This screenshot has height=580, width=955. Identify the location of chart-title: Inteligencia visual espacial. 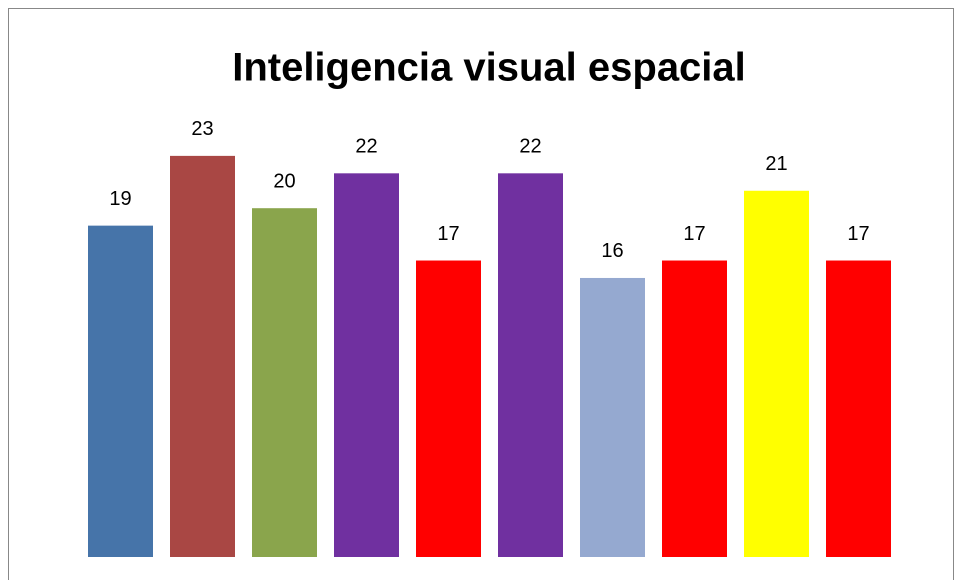
(489, 68).